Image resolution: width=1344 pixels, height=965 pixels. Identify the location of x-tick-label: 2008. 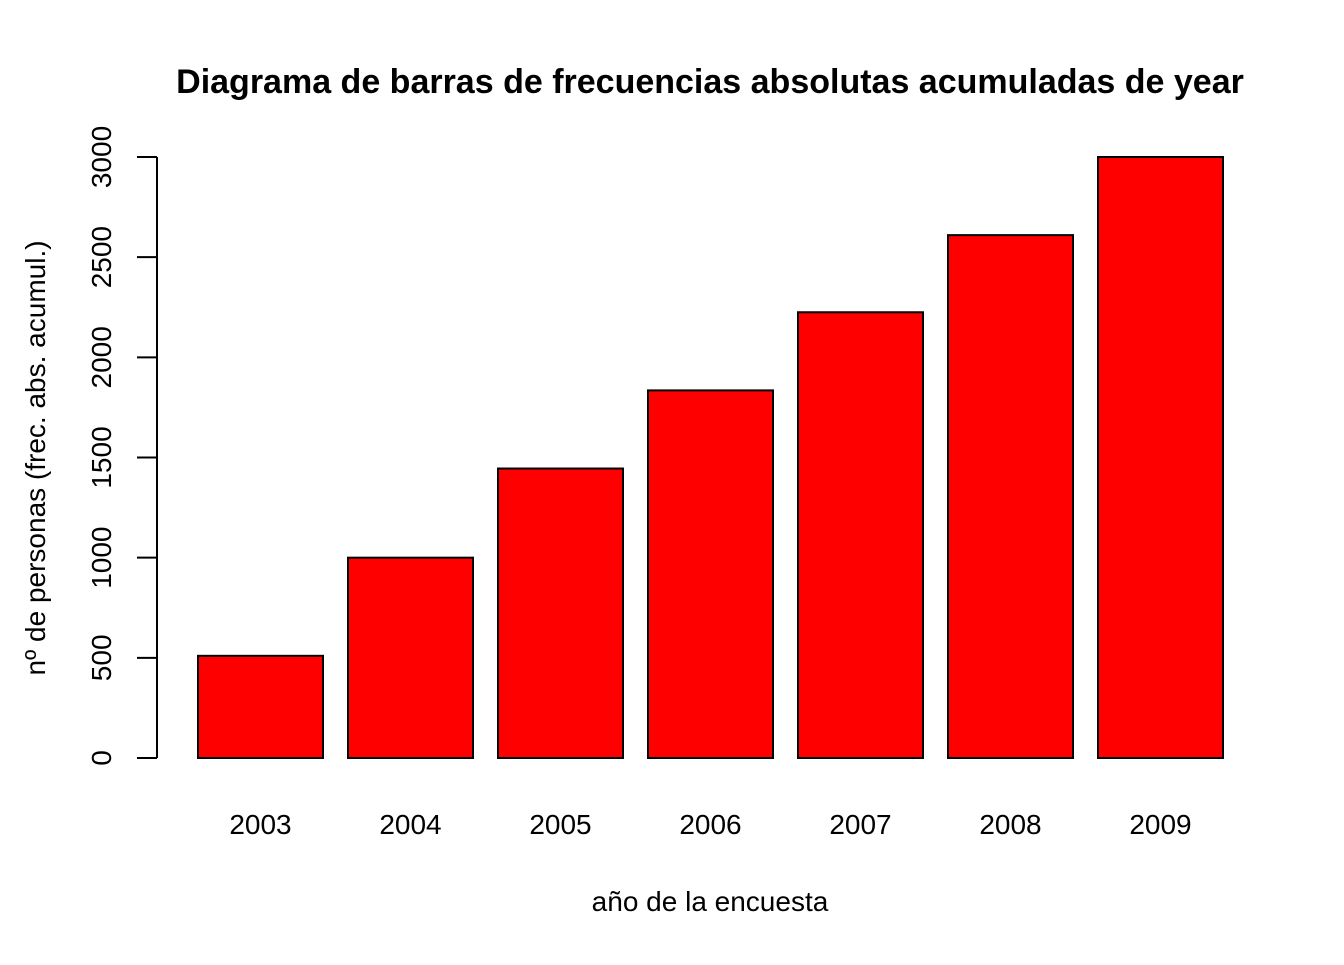
(1010, 824).